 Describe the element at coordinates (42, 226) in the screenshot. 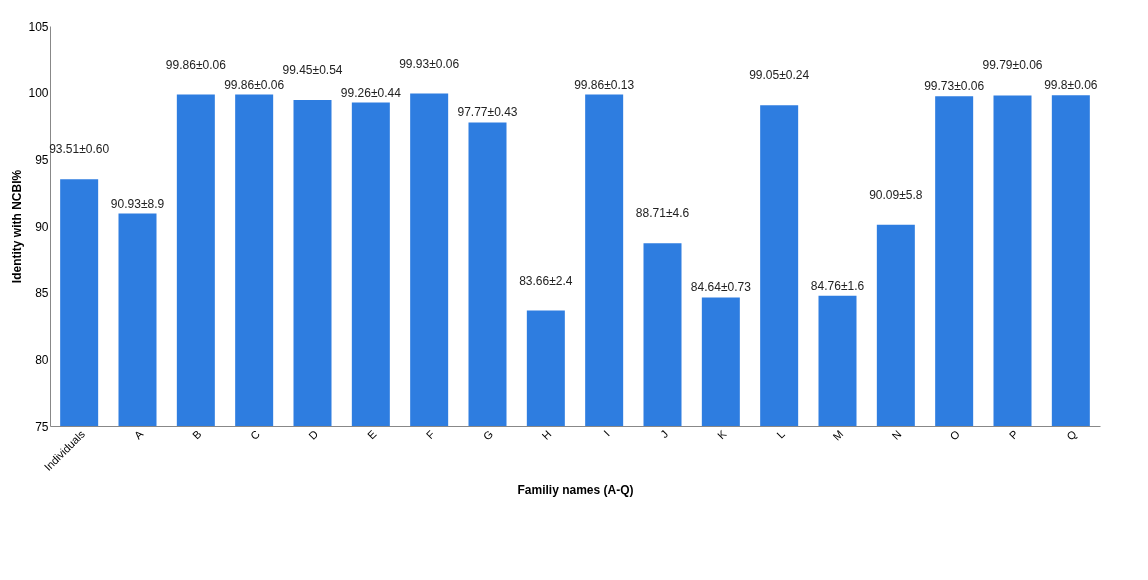

I see `y-tick-label: 90` at that location.